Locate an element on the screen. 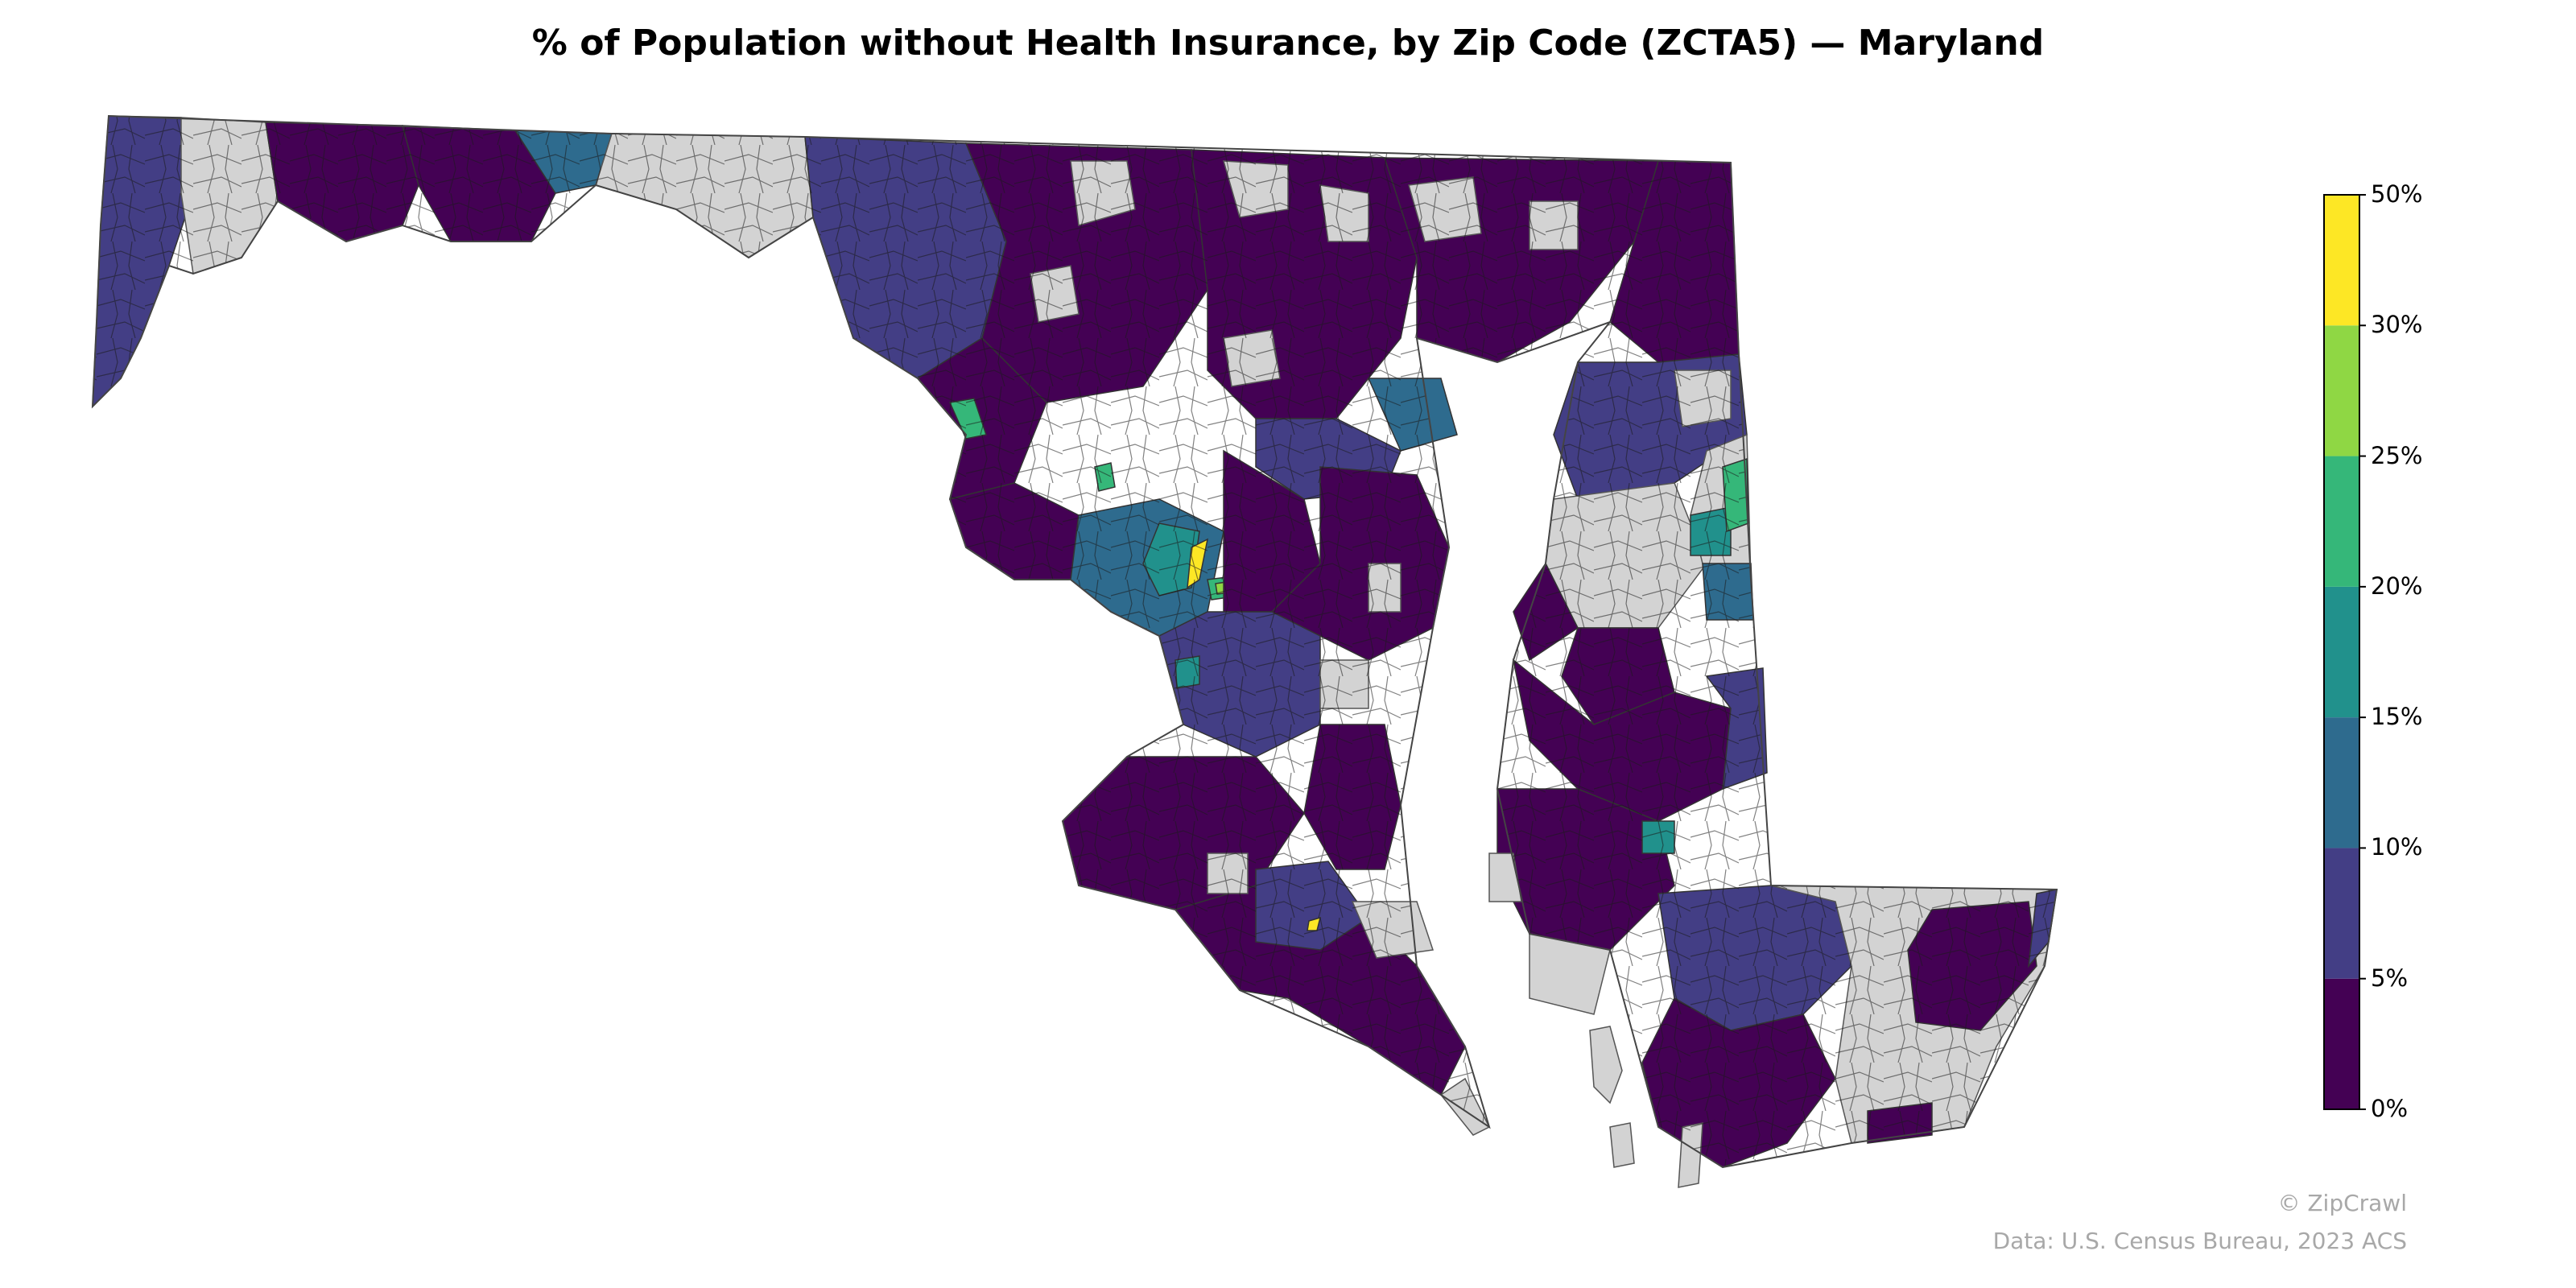 This screenshot has height=1288, width=2576. colorbar-frame is located at coordinates (2341, 652).